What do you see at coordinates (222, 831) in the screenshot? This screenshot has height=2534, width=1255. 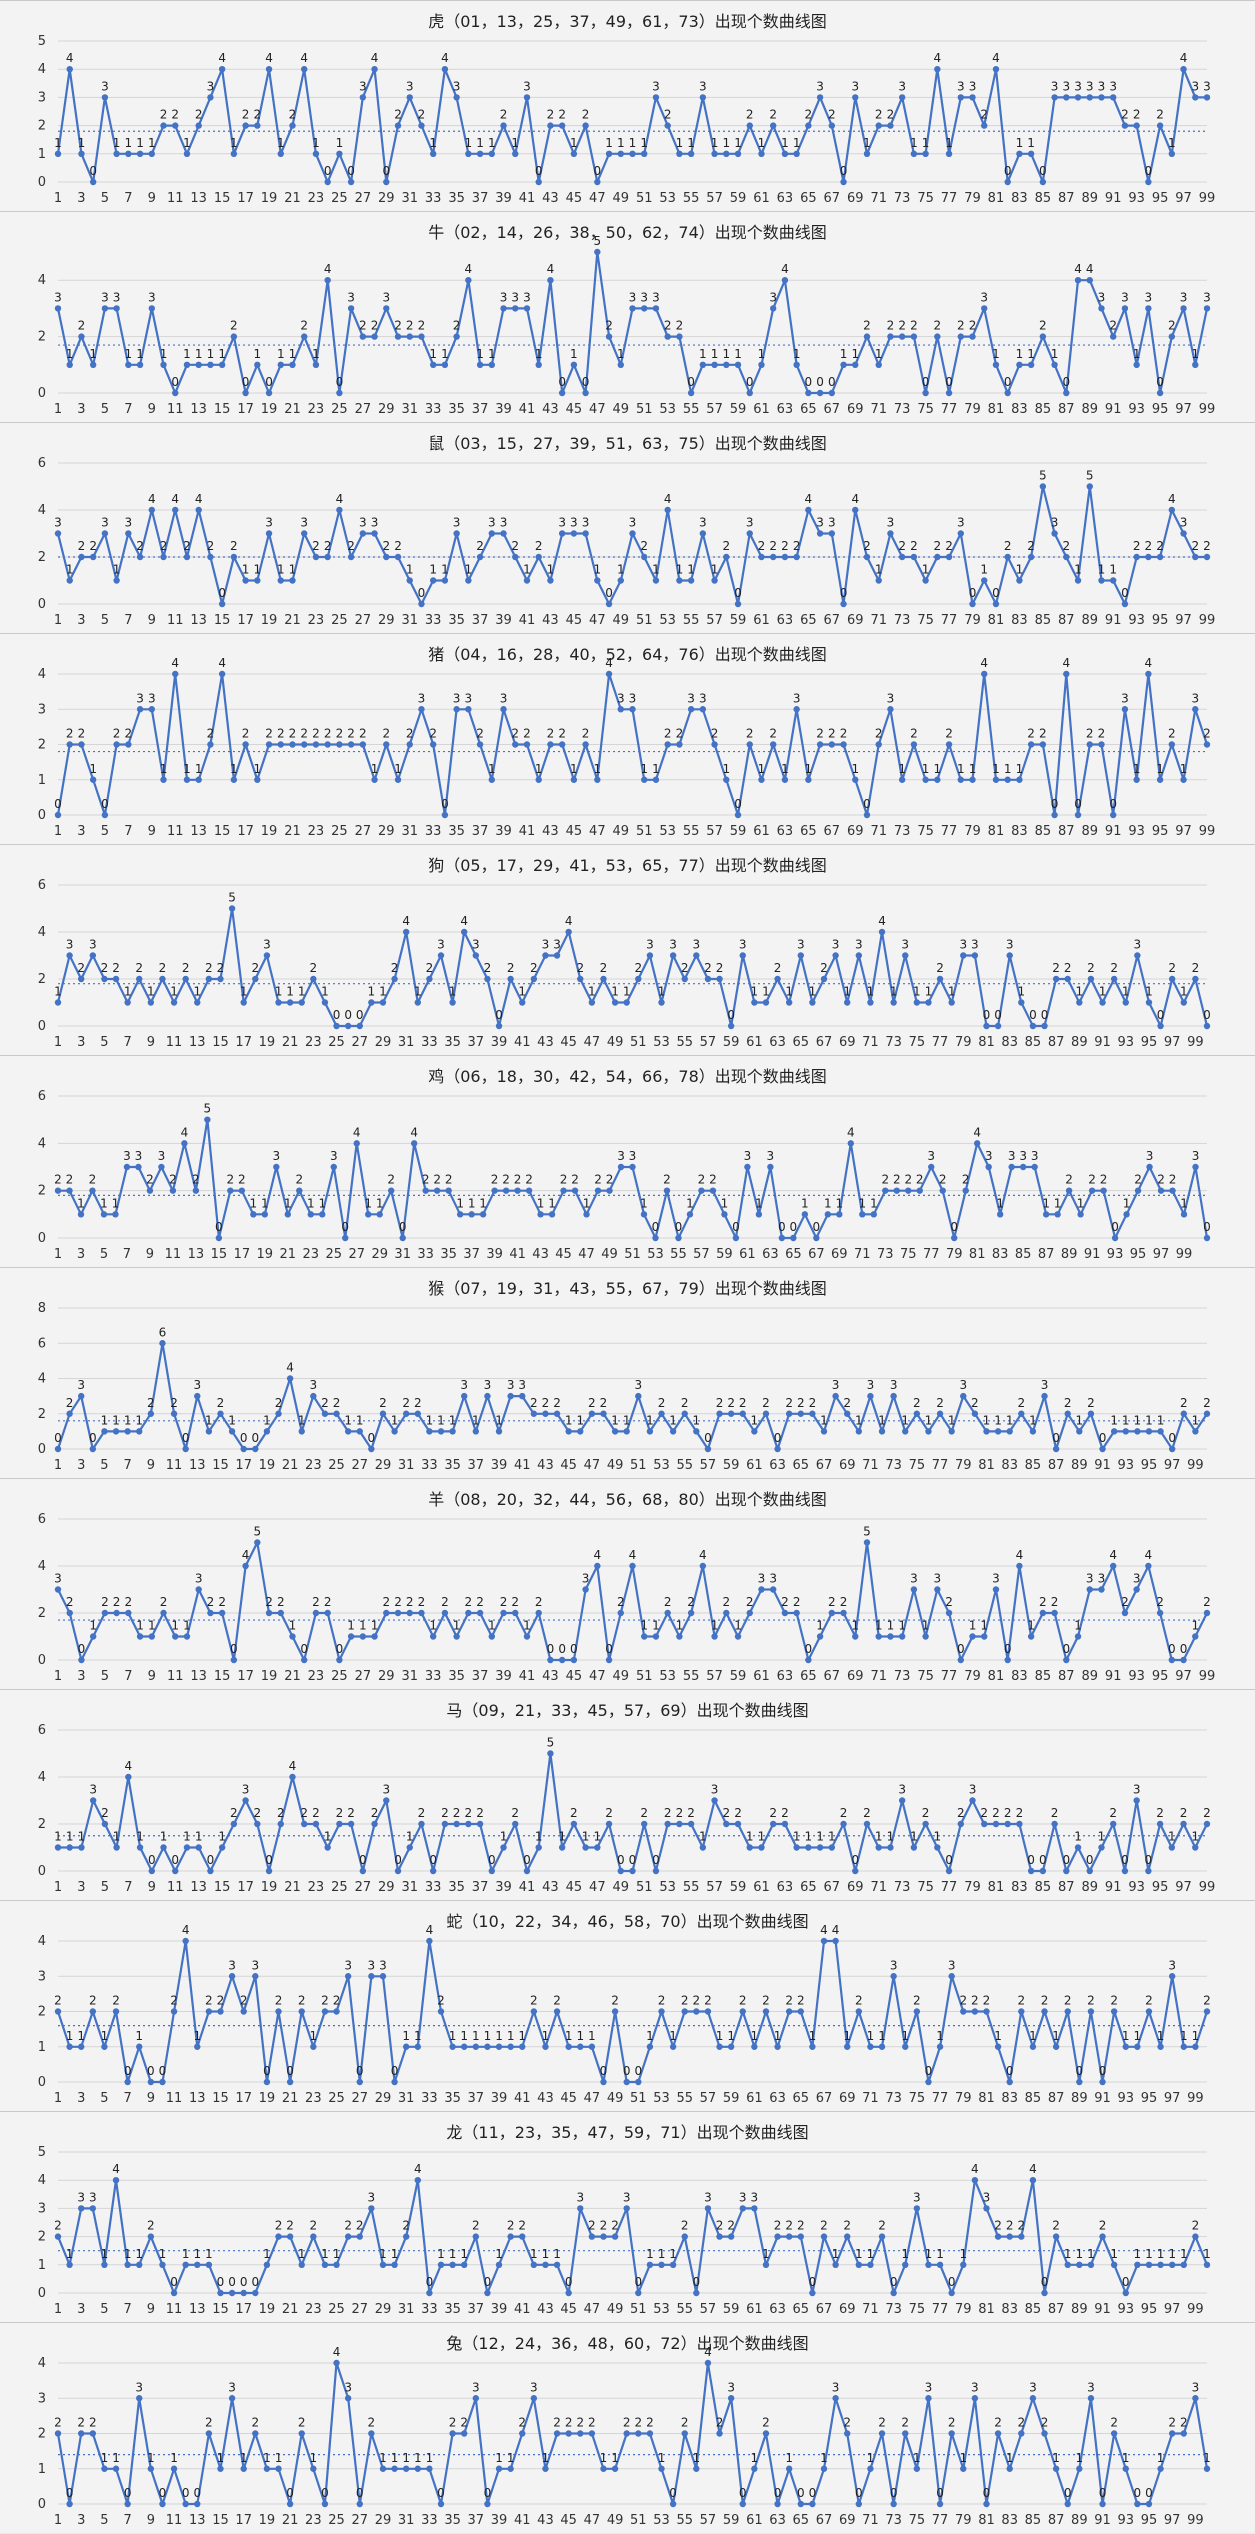 I see `x-tick-label: 15` at bounding box center [222, 831].